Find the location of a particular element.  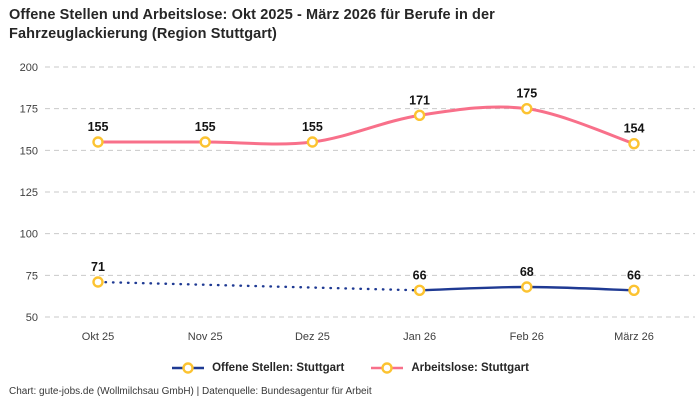

series-line-arbeitslose-stuttgart is located at coordinates (366, 125).